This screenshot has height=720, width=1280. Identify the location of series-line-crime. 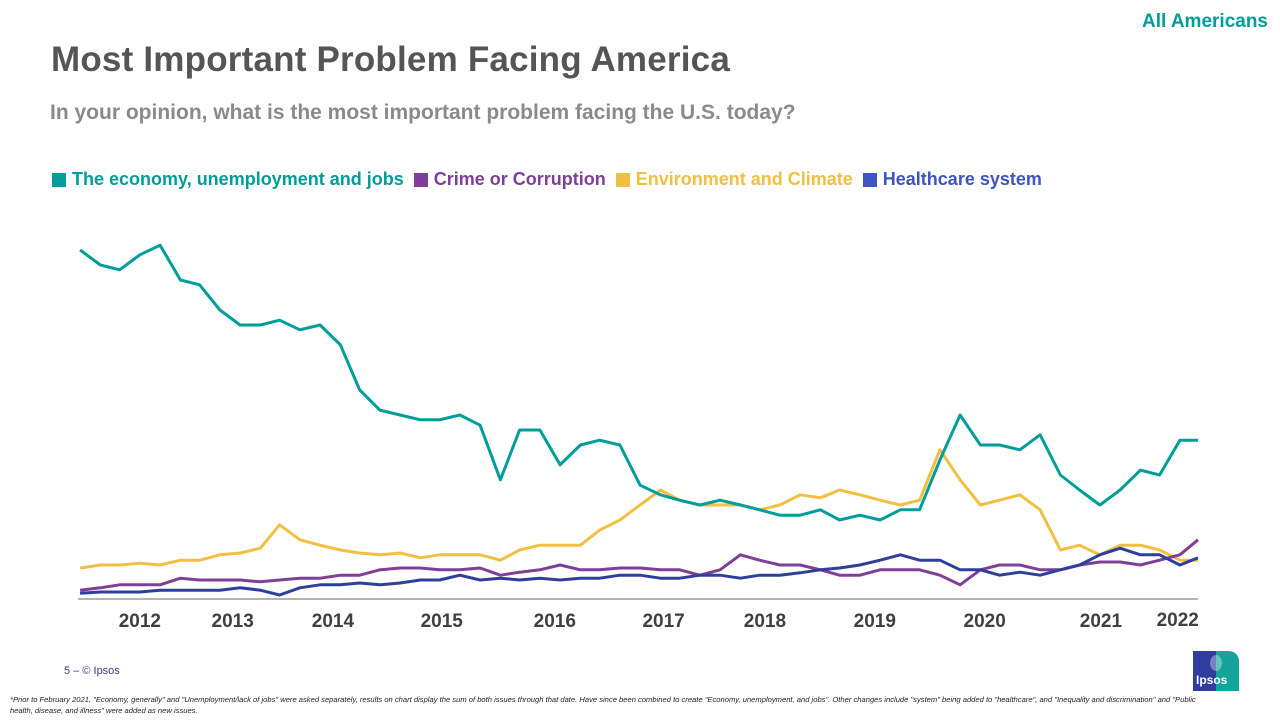
(639, 565).